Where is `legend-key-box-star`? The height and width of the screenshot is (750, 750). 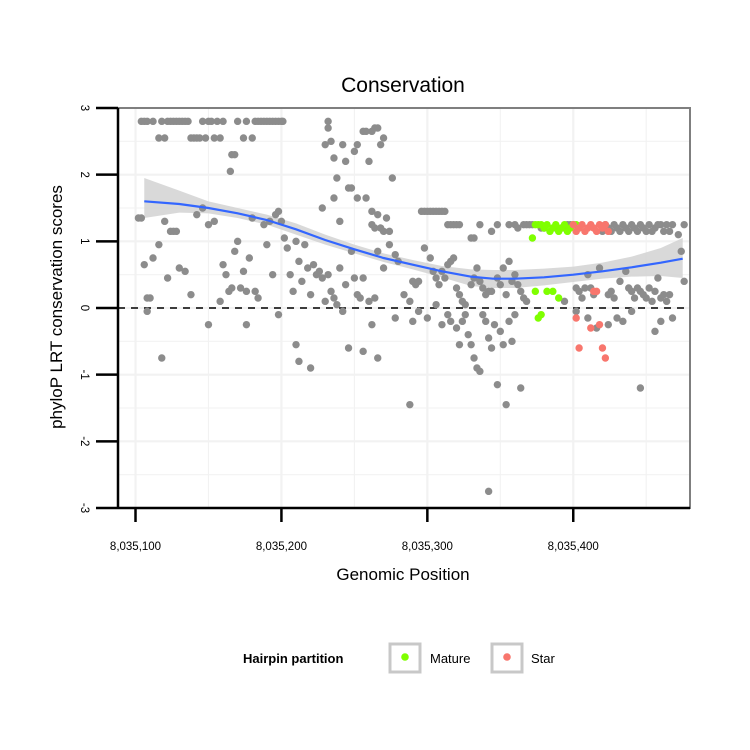
legend-key-box-star is located at coordinates (507, 658).